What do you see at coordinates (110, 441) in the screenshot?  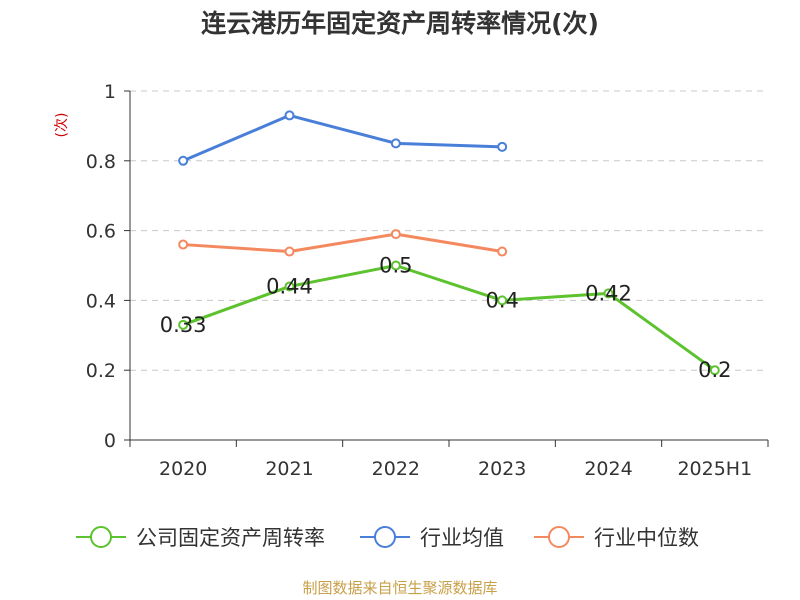 I see `y-tick-label: 0` at bounding box center [110, 441].